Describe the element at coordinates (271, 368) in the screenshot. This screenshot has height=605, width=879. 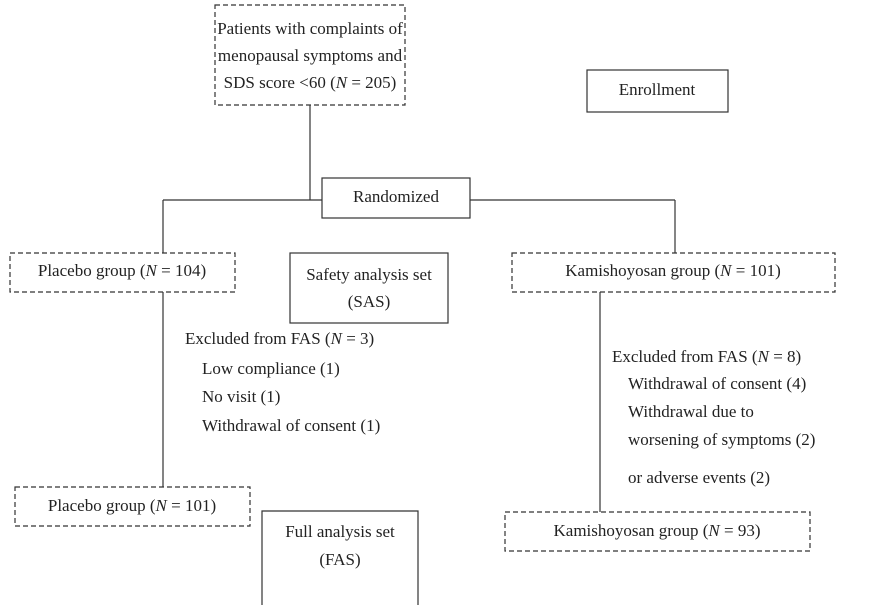
I see `exclusion-item: Low compliance (1)` at that location.